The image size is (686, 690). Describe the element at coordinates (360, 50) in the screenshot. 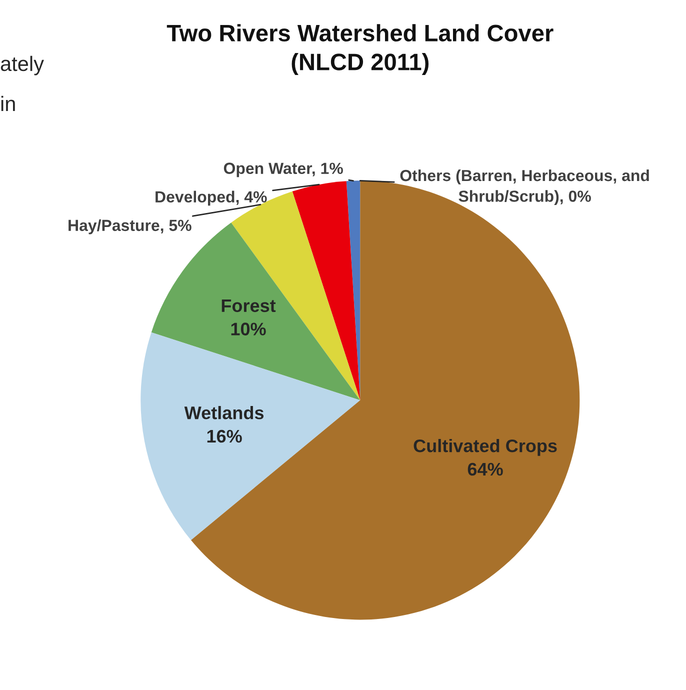

I see `chart-title: Two Rivers Watershed Land Cover (NLCD 2011)` at that location.